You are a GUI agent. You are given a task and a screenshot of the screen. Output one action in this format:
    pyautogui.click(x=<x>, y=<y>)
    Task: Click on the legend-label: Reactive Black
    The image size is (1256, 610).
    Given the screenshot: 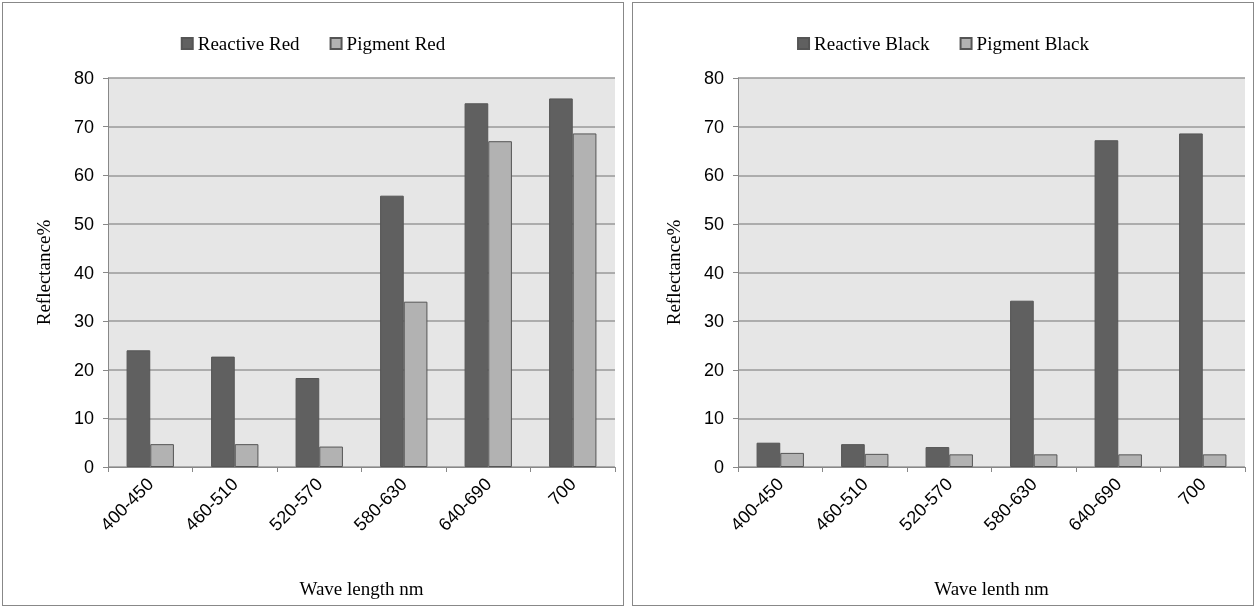 What is the action you would take?
    pyautogui.click(x=872, y=43)
    